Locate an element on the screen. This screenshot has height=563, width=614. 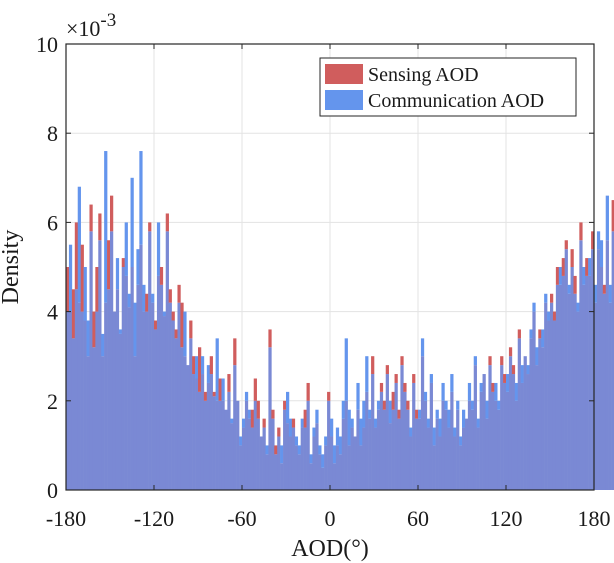
x-tick-label: -120 is located at coordinates (154, 518).